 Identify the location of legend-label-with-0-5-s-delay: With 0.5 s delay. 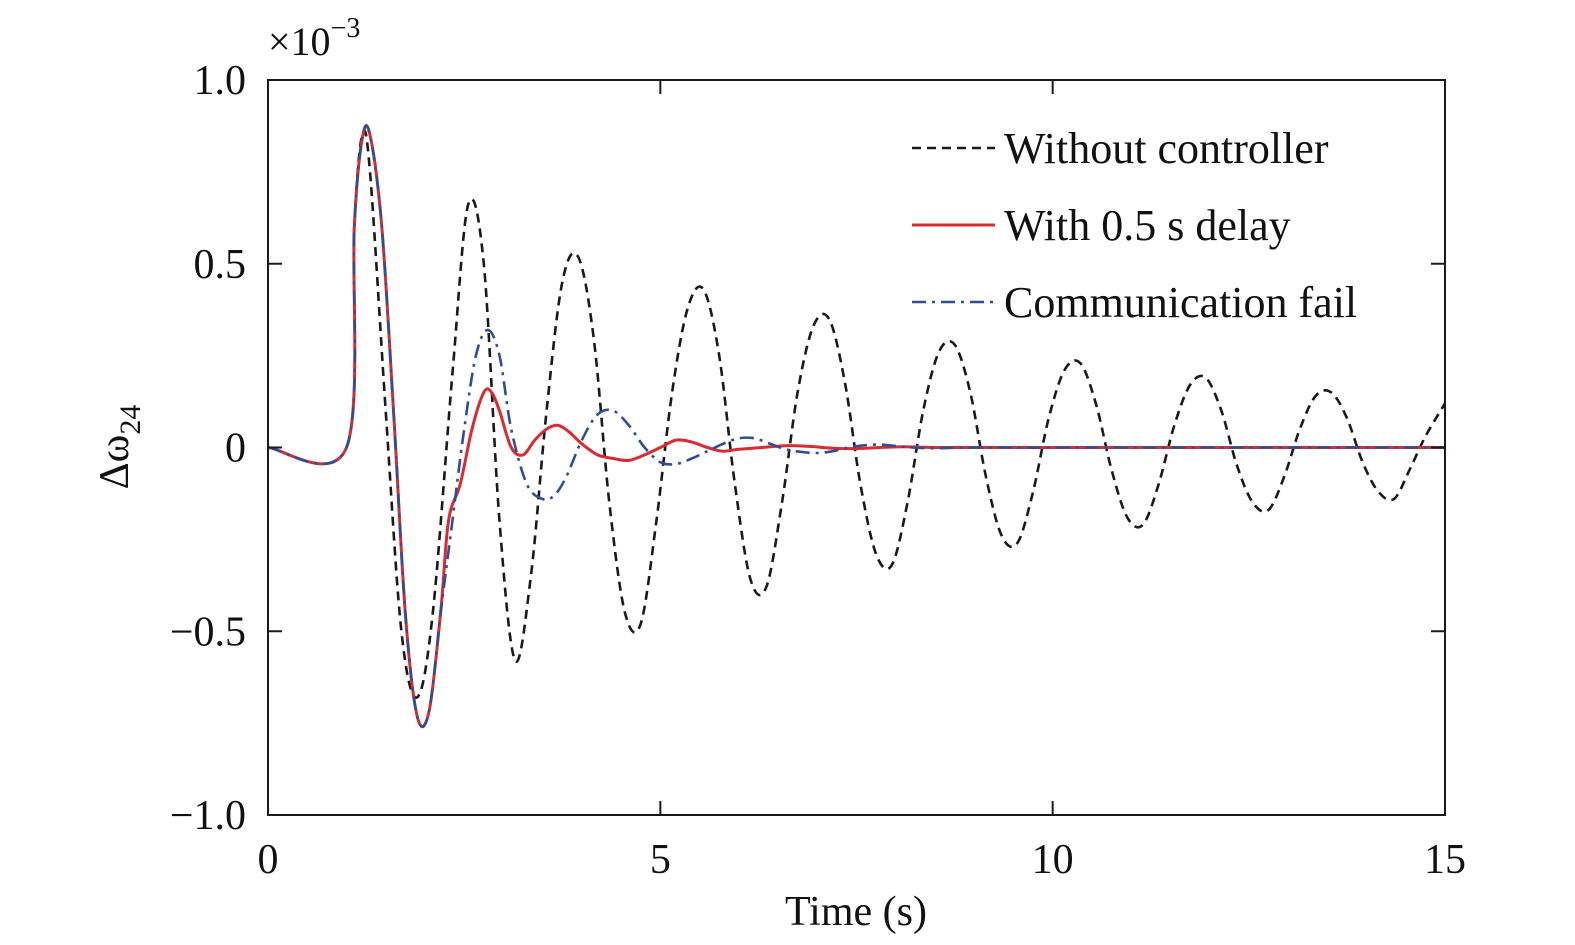
(1147, 225).